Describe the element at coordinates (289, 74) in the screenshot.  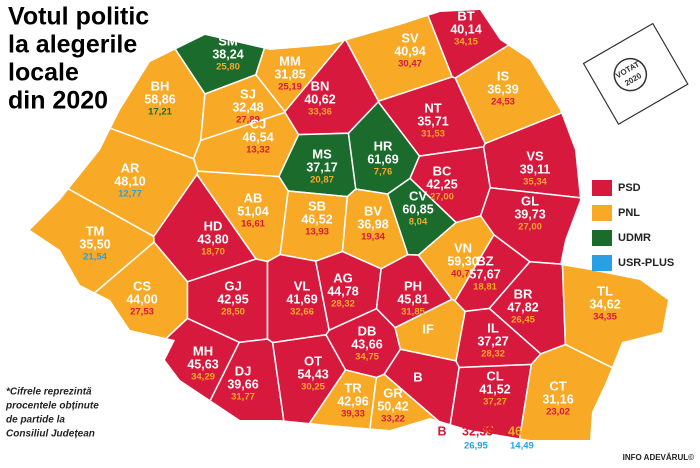
I see `county-first: 31,85` at that location.